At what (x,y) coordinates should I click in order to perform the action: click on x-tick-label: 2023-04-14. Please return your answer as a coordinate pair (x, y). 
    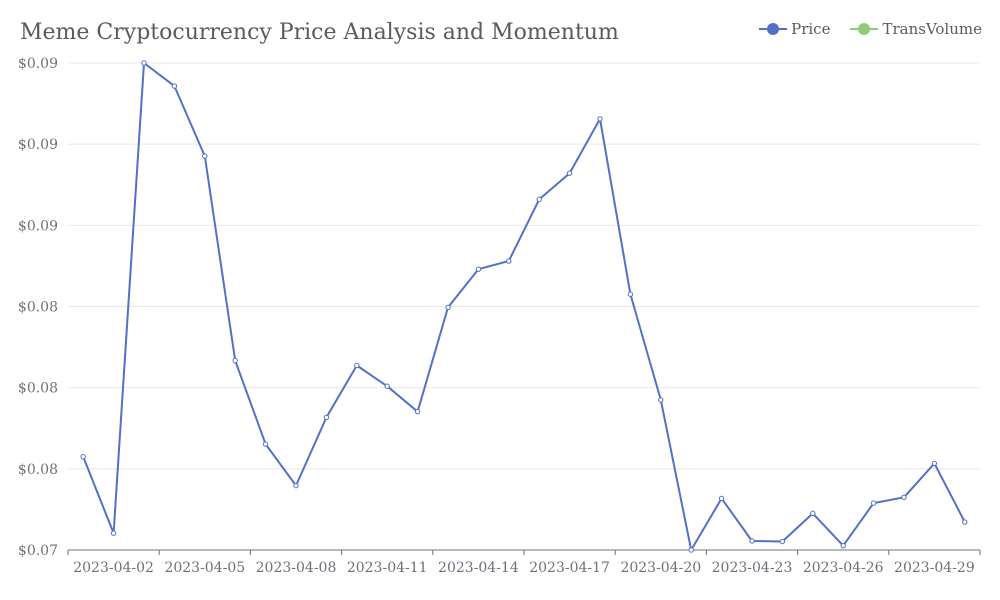
    Looking at the image, I should click on (478, 568).